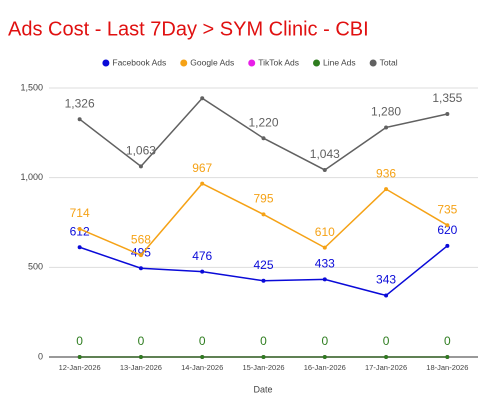 This screenshot has width=500, height=415. I want to click on legend-label: Facebook Ads, so click(139, 62).